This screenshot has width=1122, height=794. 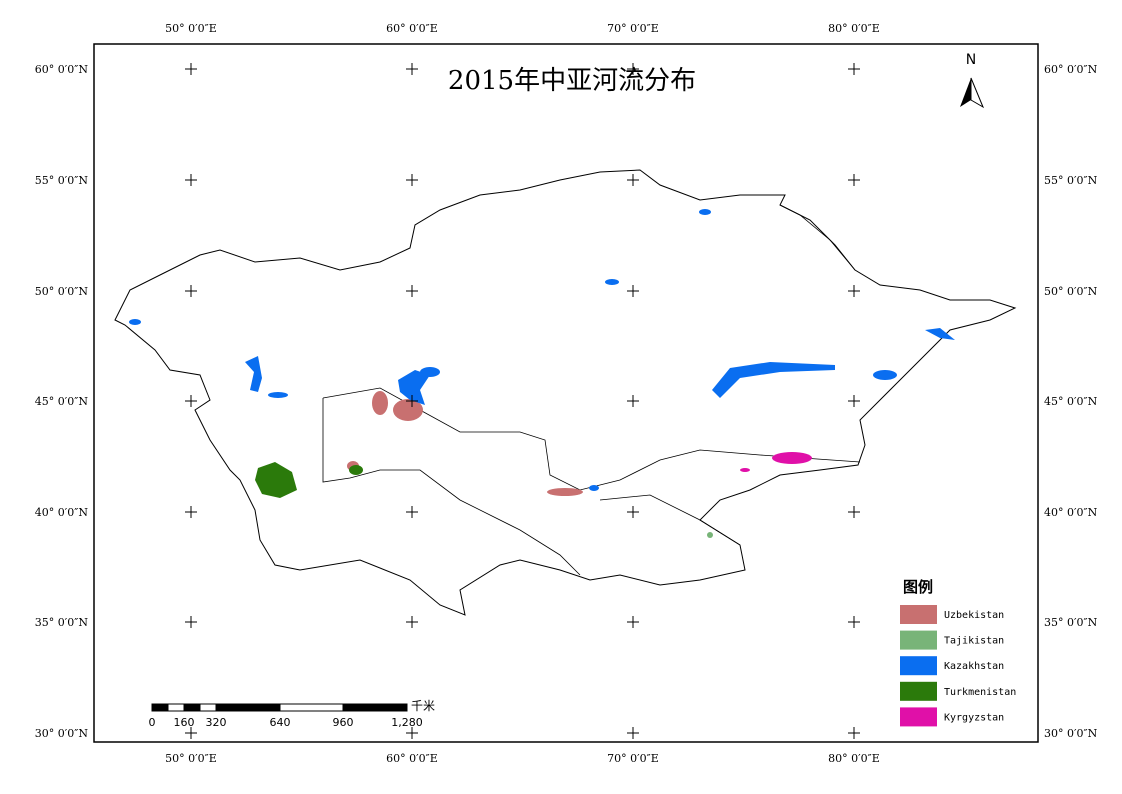 What do you see at coordinates (292, 714) in the screenshot?
I see `scale-bar: 千米 0 160 320 640 960 1,280` at bounding box center [292, 714].